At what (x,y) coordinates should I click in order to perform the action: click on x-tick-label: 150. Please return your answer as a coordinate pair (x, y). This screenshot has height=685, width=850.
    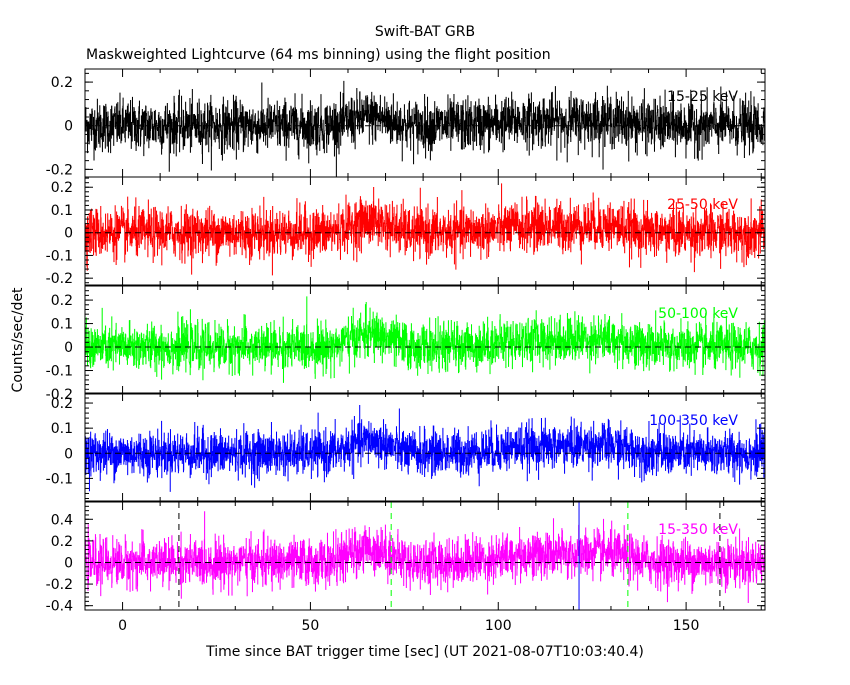
    Looking at the image, I should click on (686, 626).